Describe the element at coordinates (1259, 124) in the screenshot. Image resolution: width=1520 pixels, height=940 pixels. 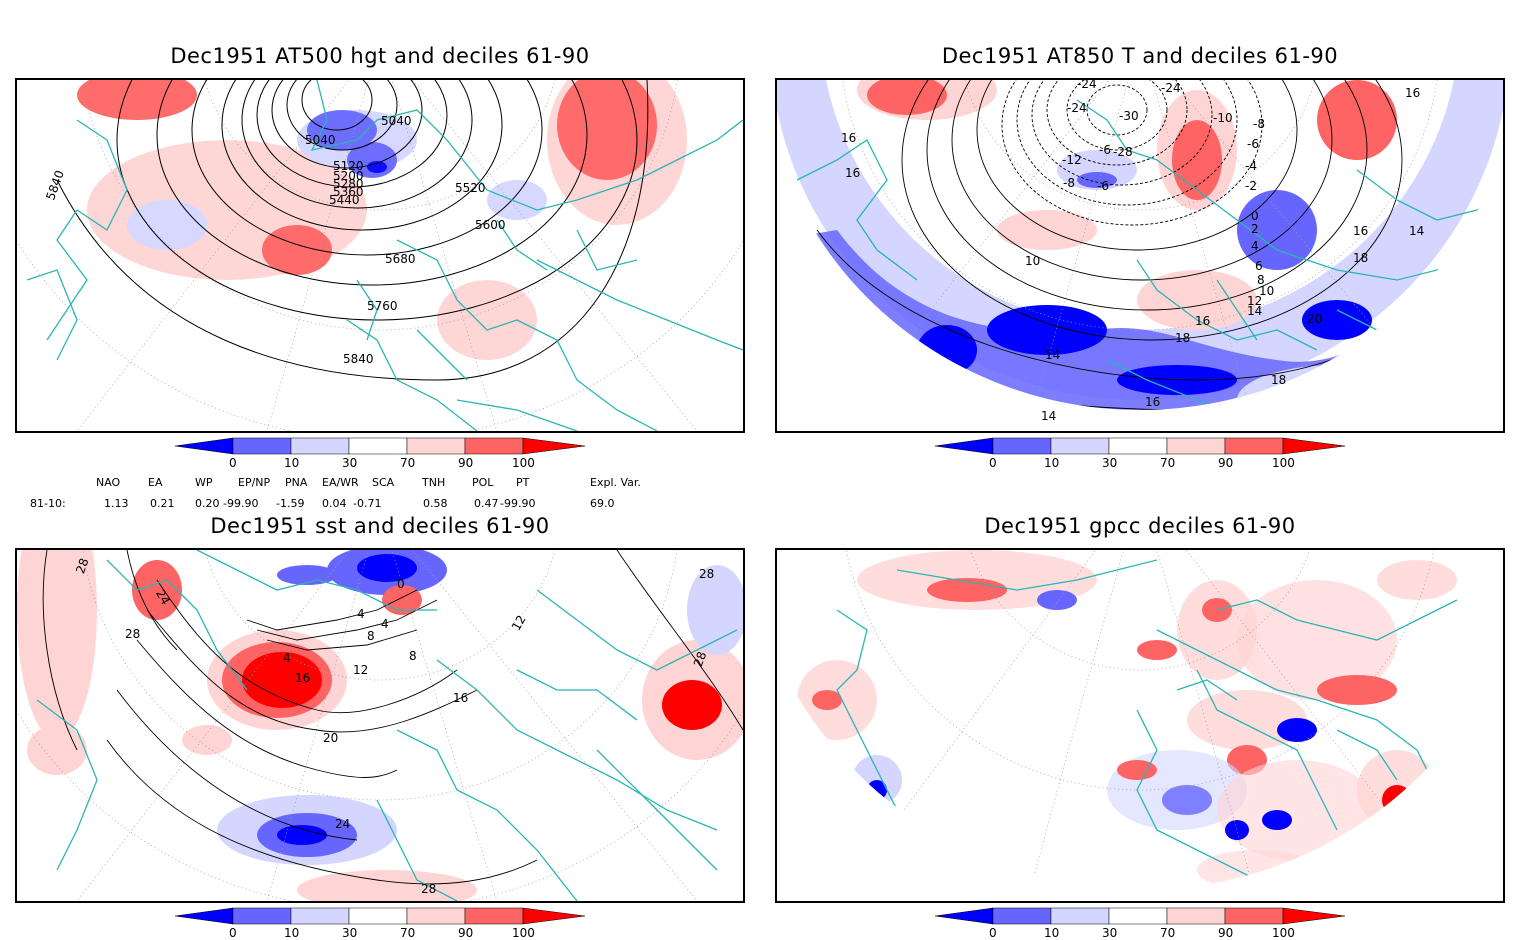
I see `contour-label: -8` at that location.